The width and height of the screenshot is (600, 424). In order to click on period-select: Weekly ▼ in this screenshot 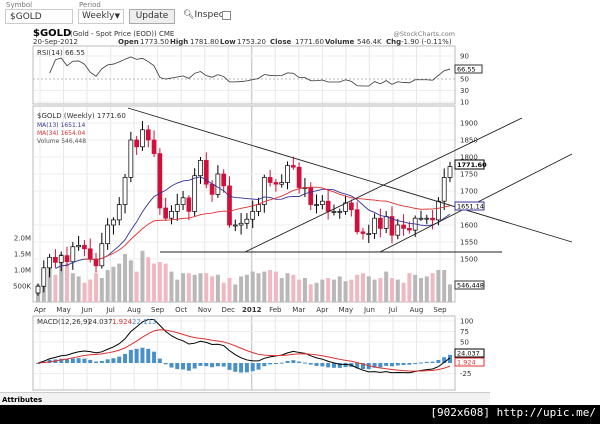, I will do `click(101, 16)`.